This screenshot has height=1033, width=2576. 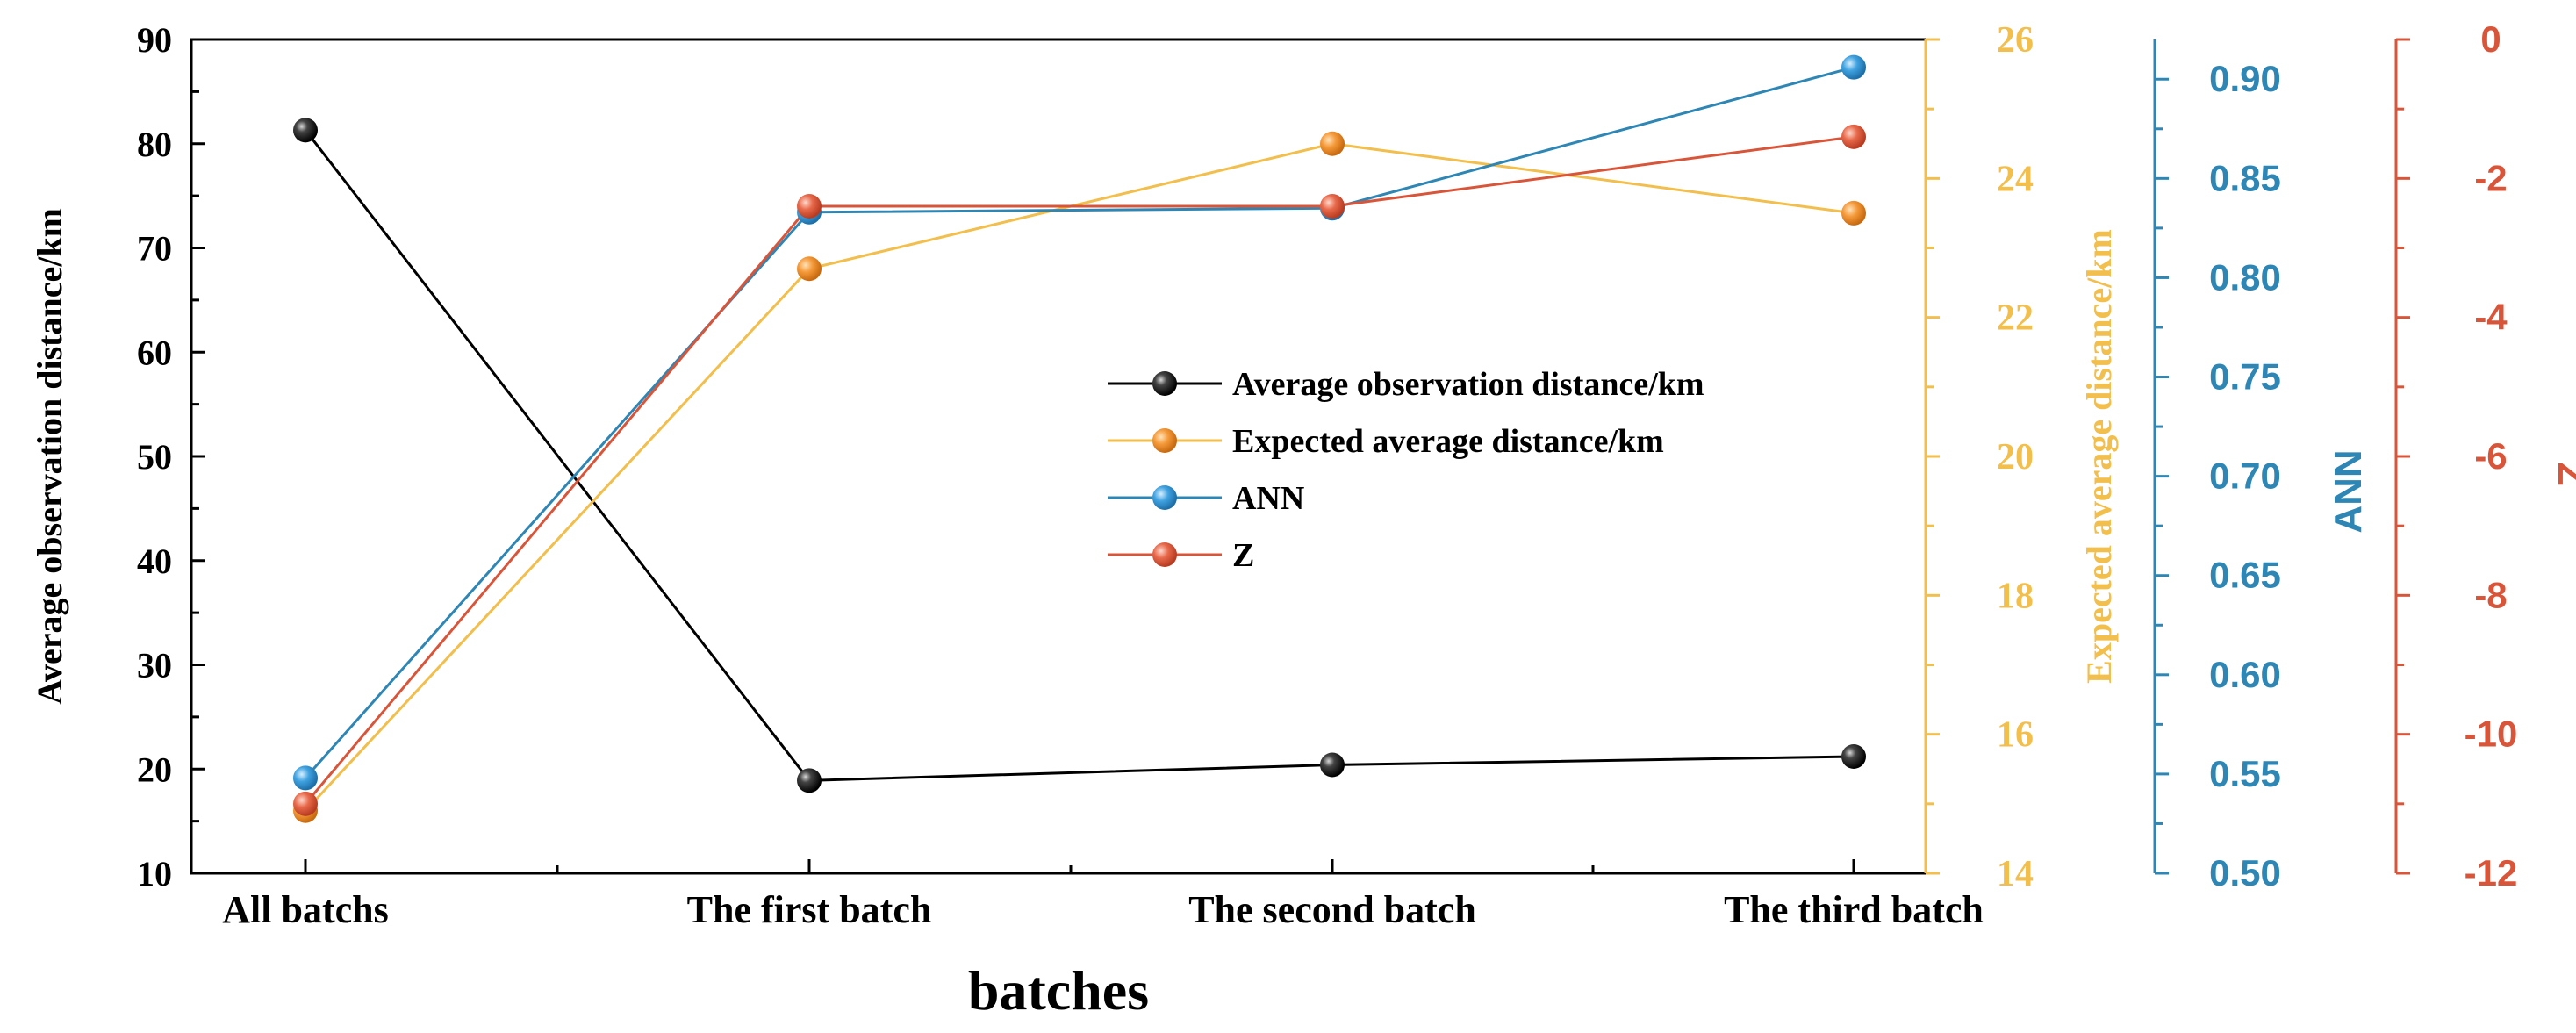 I want to click on x-axis-title: batches, so click(x=1059, y=990).